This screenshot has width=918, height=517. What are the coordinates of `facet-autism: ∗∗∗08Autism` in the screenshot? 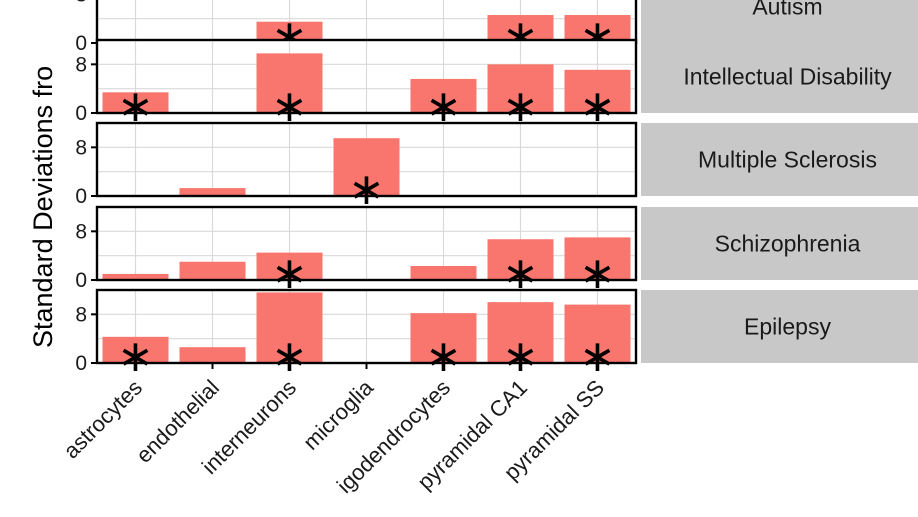 It's located at (496, 31).